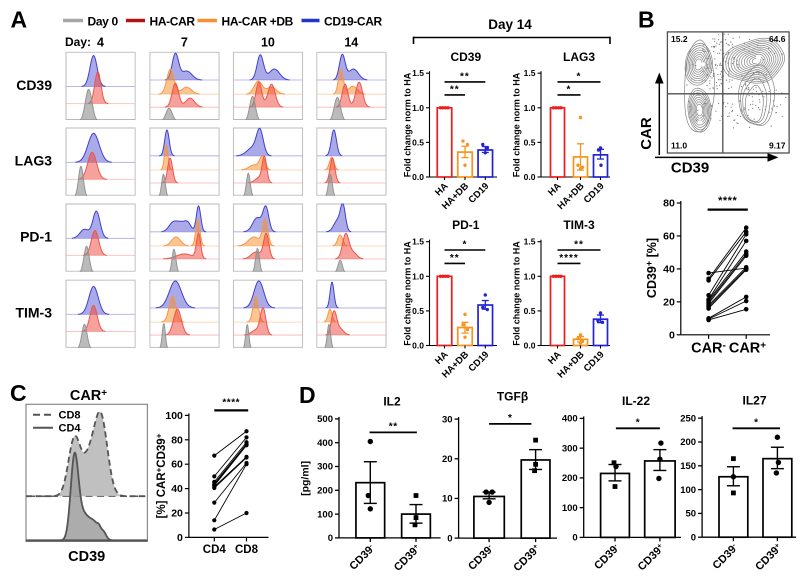 The height and width of the screenshot is (587, 806). Describe the element at coordinates (754, 401) in the screenshot. I see `svg-text: IL27` at that location.